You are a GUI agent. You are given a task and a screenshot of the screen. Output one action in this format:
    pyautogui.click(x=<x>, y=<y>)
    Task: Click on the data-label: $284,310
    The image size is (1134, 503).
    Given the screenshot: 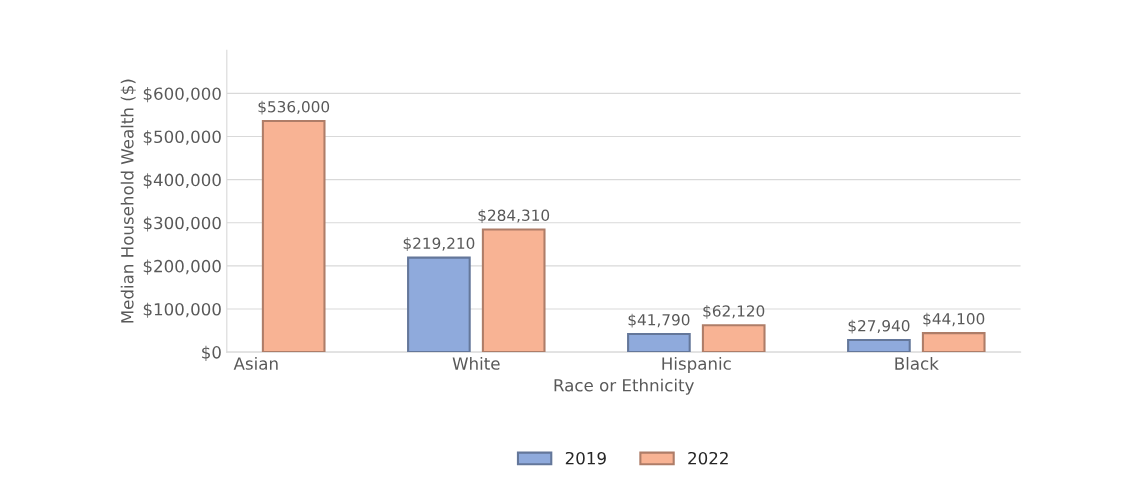 What is the action you would take?
    pyautogui.click(x=514, y=216)
    